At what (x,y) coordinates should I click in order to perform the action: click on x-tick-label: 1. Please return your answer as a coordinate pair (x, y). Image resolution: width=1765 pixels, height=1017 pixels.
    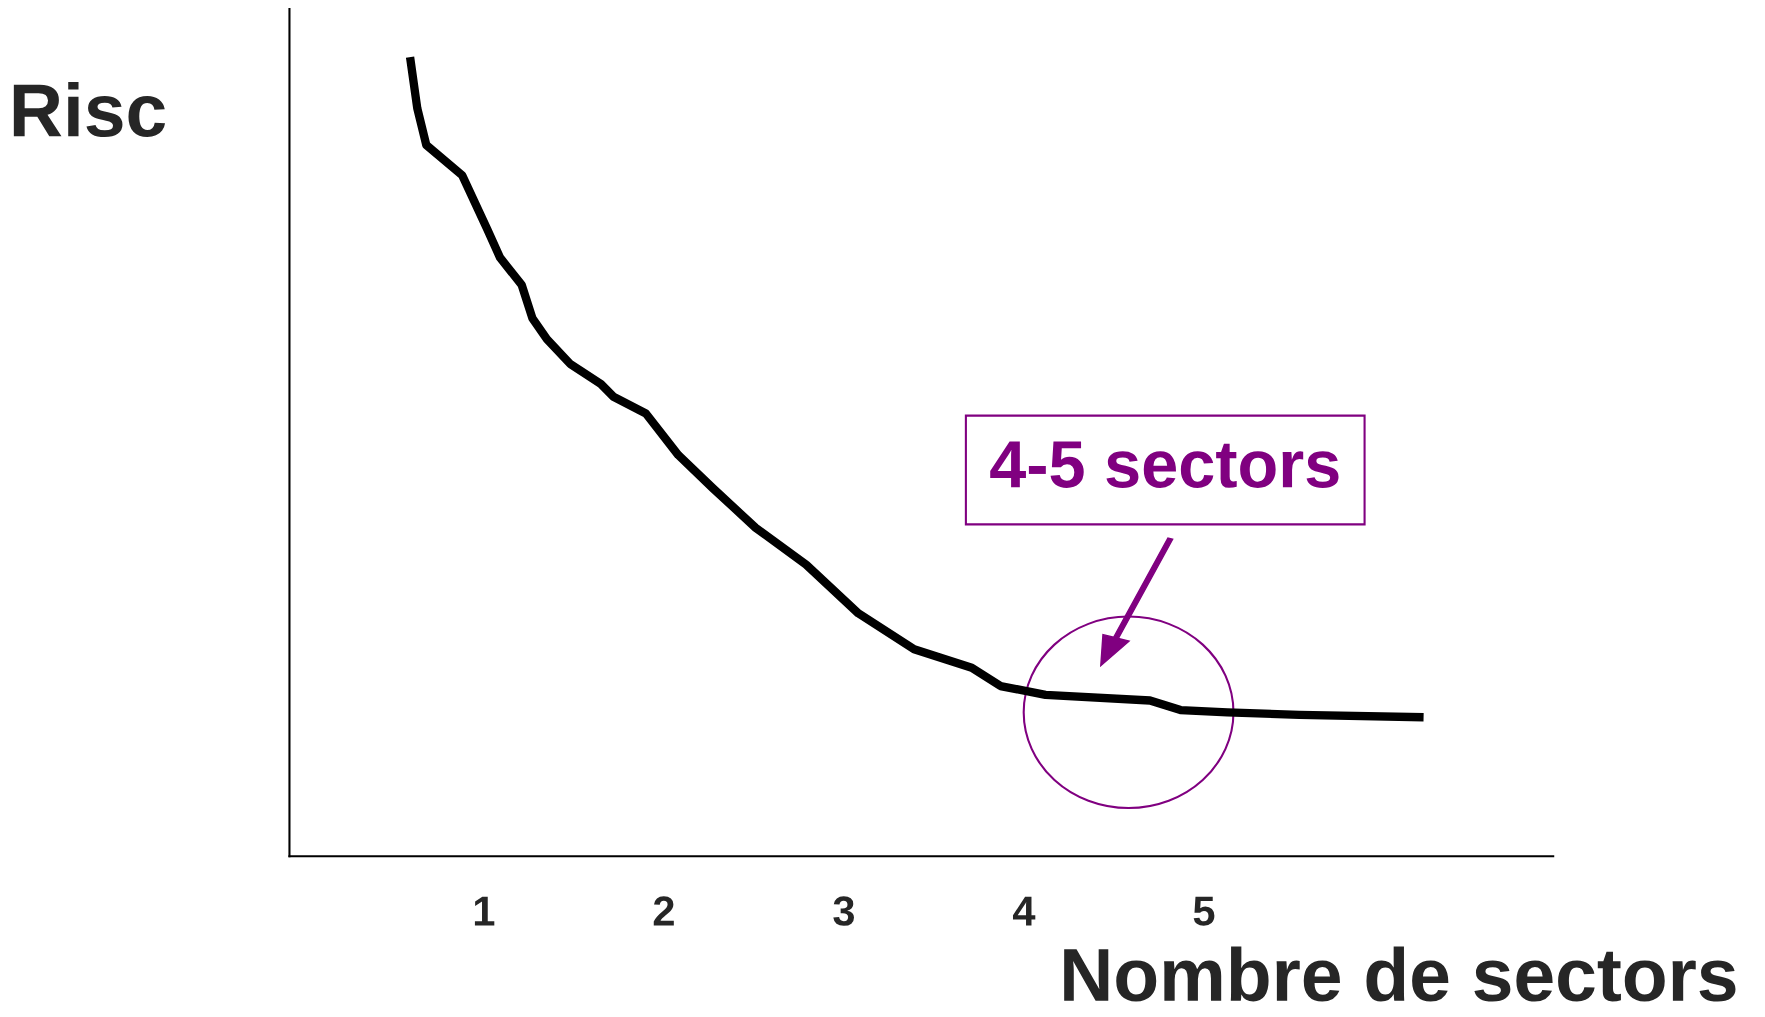
    Looking at the image, I should click on (484, 911).